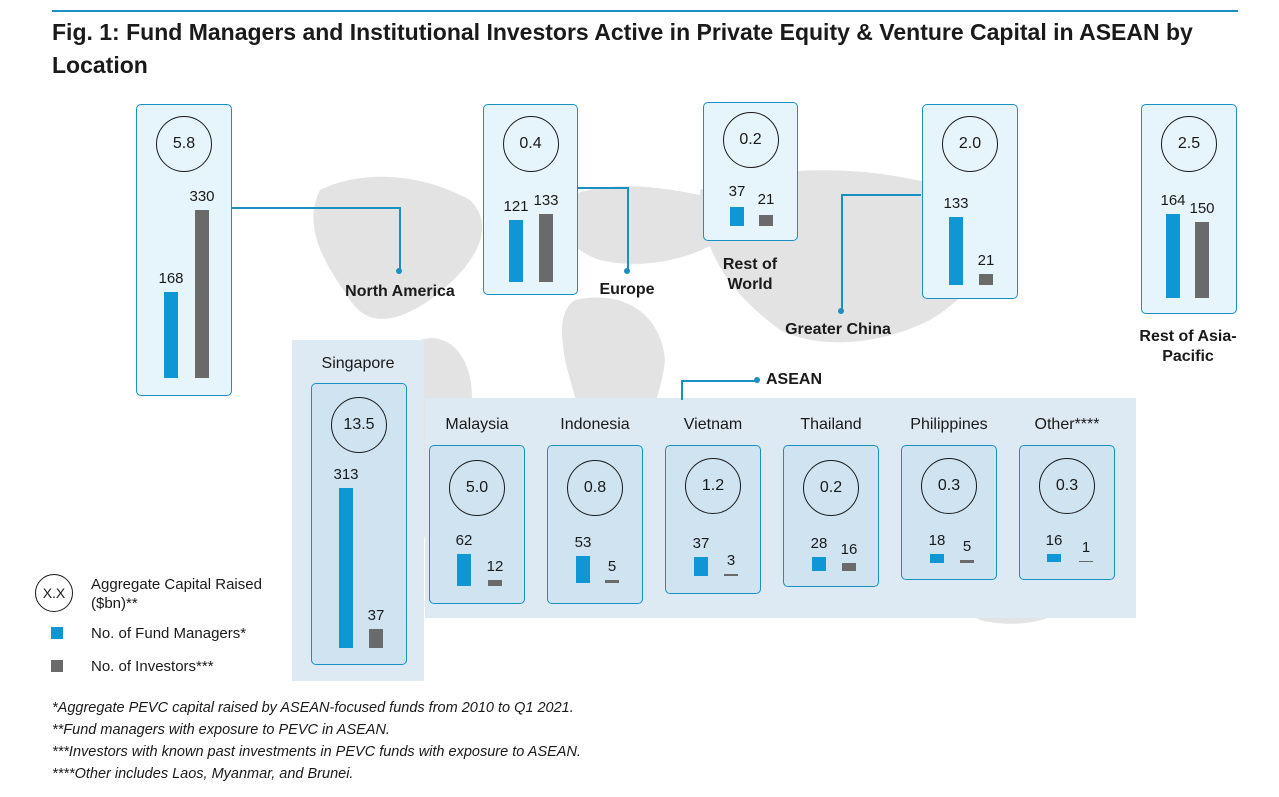 This screenshot has width=1279, height=797. What do you see at coordinates (1202, 208) in the screenshot?
I see `rest-of-asia-pacific-investors-value: 150` at bounding box center [1202, 208].